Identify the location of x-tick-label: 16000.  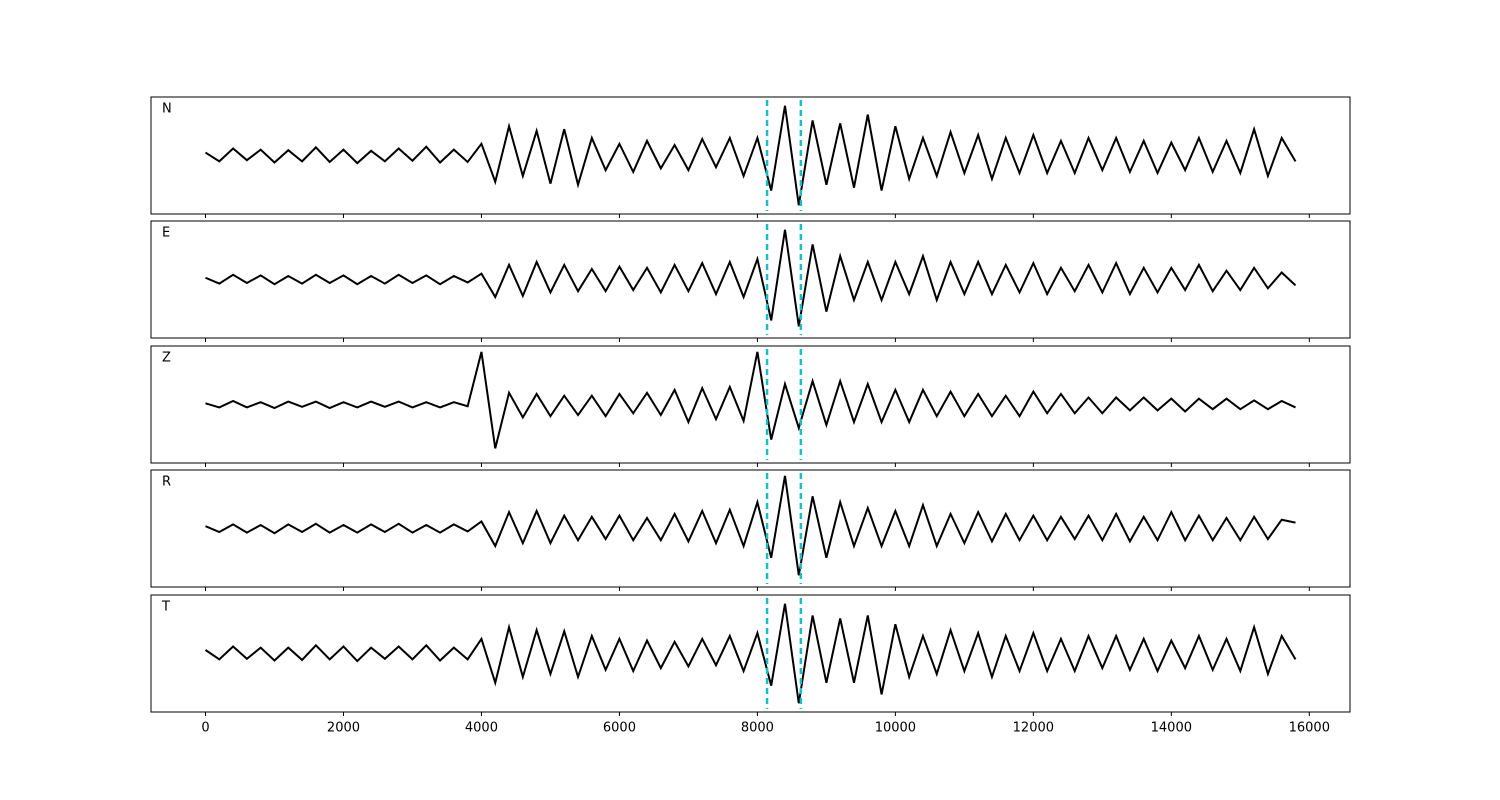
(1309, 728).